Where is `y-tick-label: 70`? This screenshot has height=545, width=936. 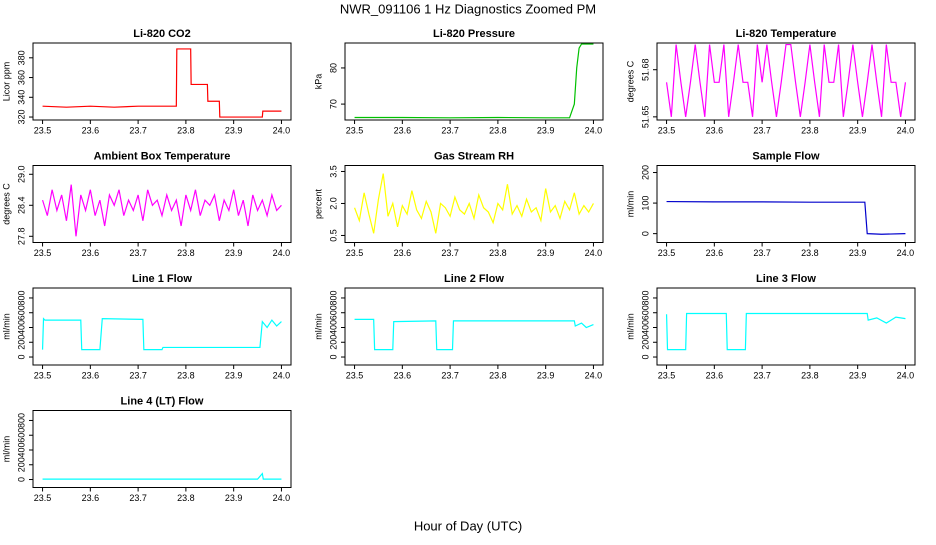 y-tick-label: 70 is located at coordinates (333, 104).